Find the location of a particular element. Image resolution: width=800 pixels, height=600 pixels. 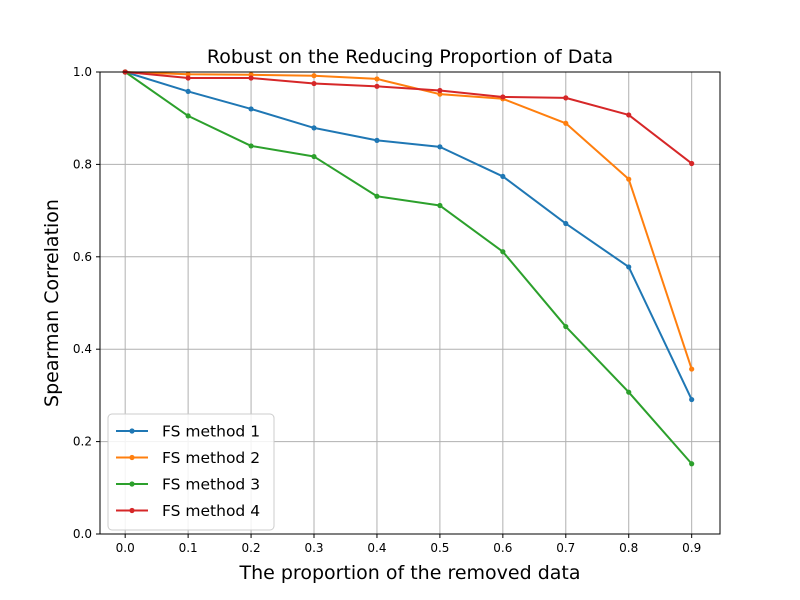

legend-box is located at coordinates (191, 472).